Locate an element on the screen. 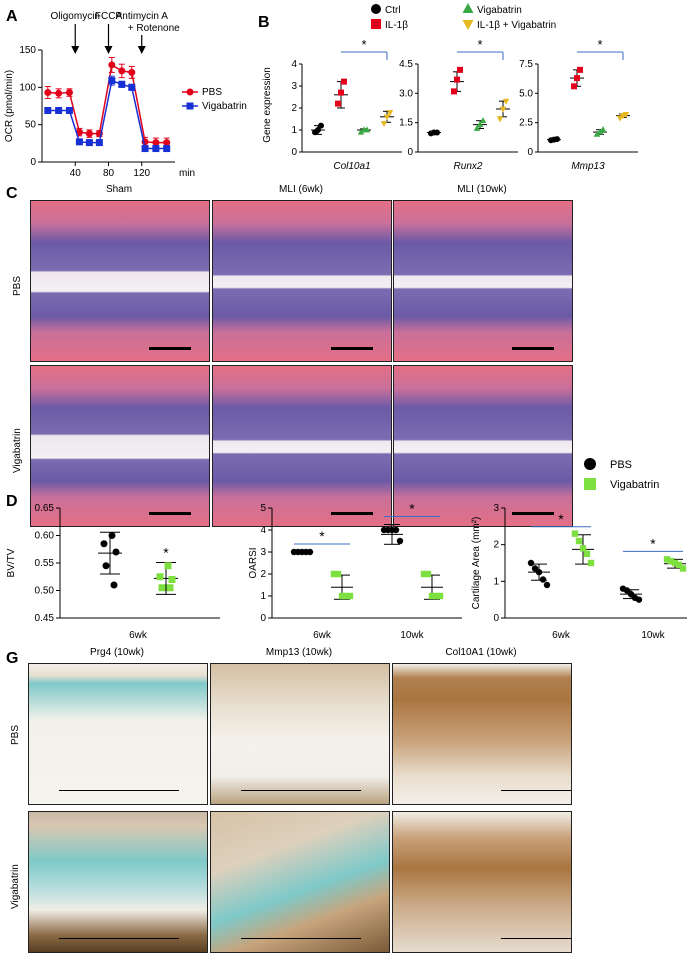  x-tick-label: 80 is located at coordinates (109, 173).